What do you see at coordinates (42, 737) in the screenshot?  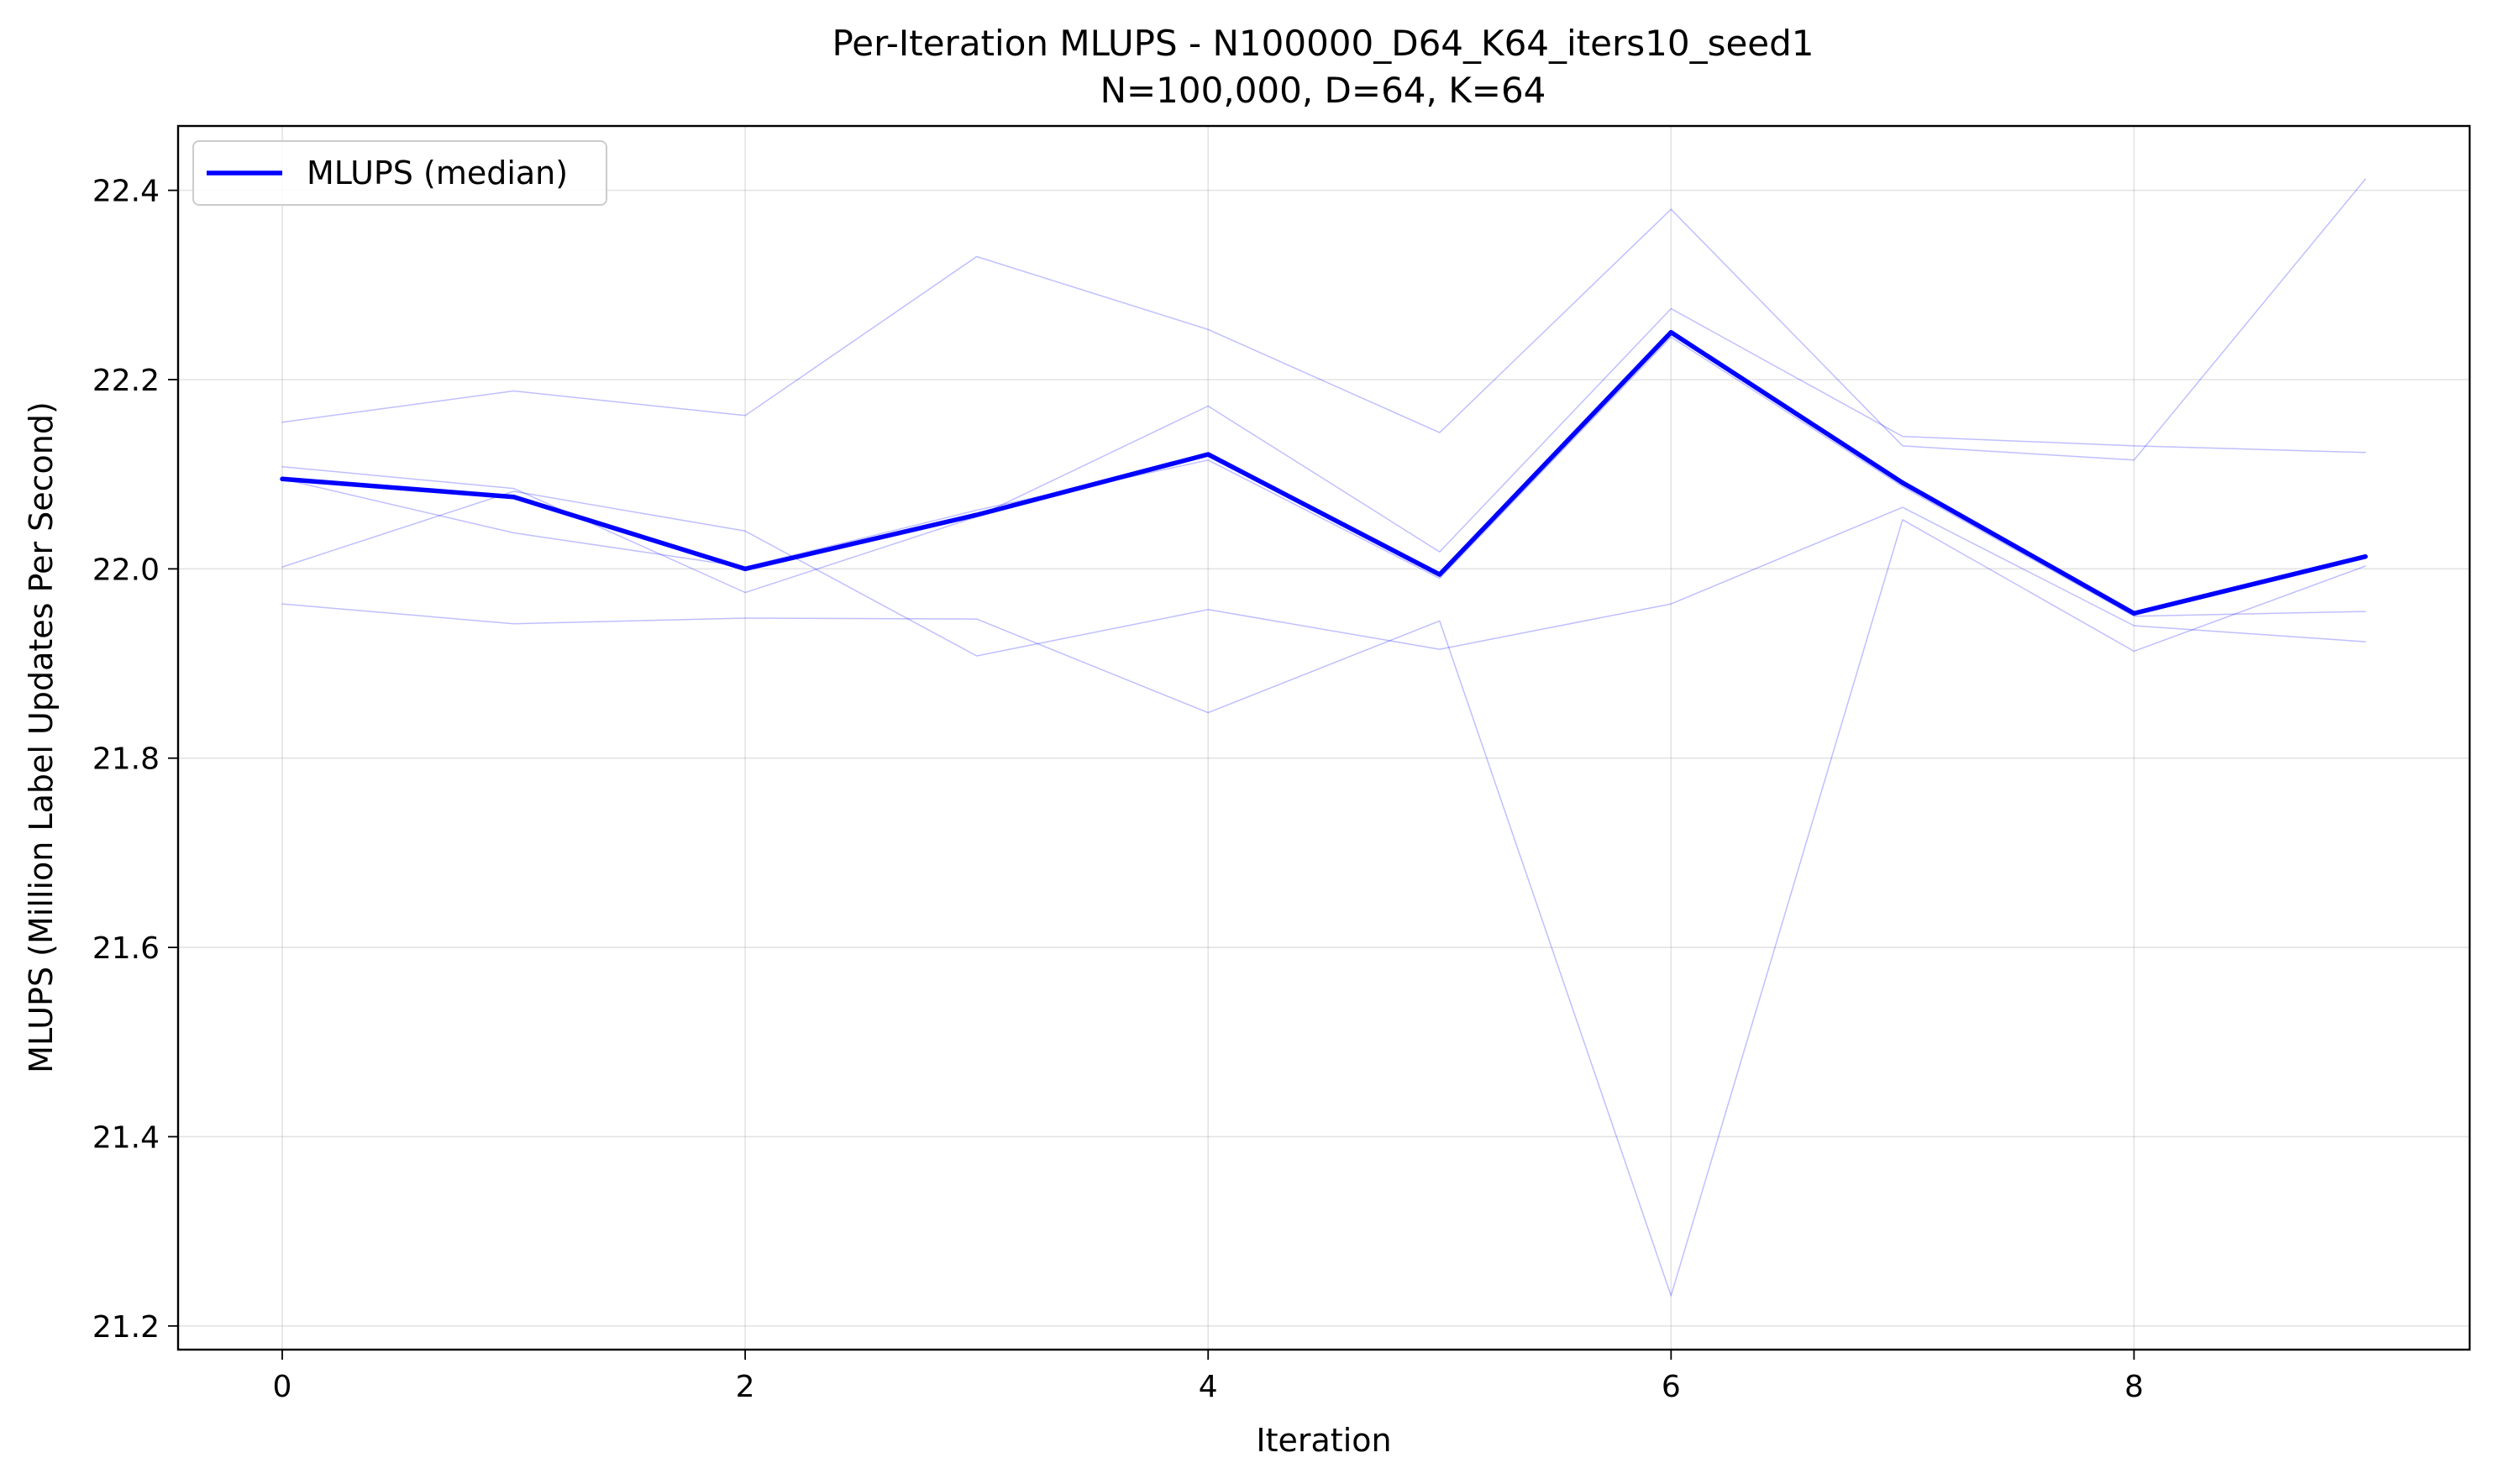 I see `y-axis-label: MLUPS (Million Label Updates Per Second)` at bounding box center [42, 737].